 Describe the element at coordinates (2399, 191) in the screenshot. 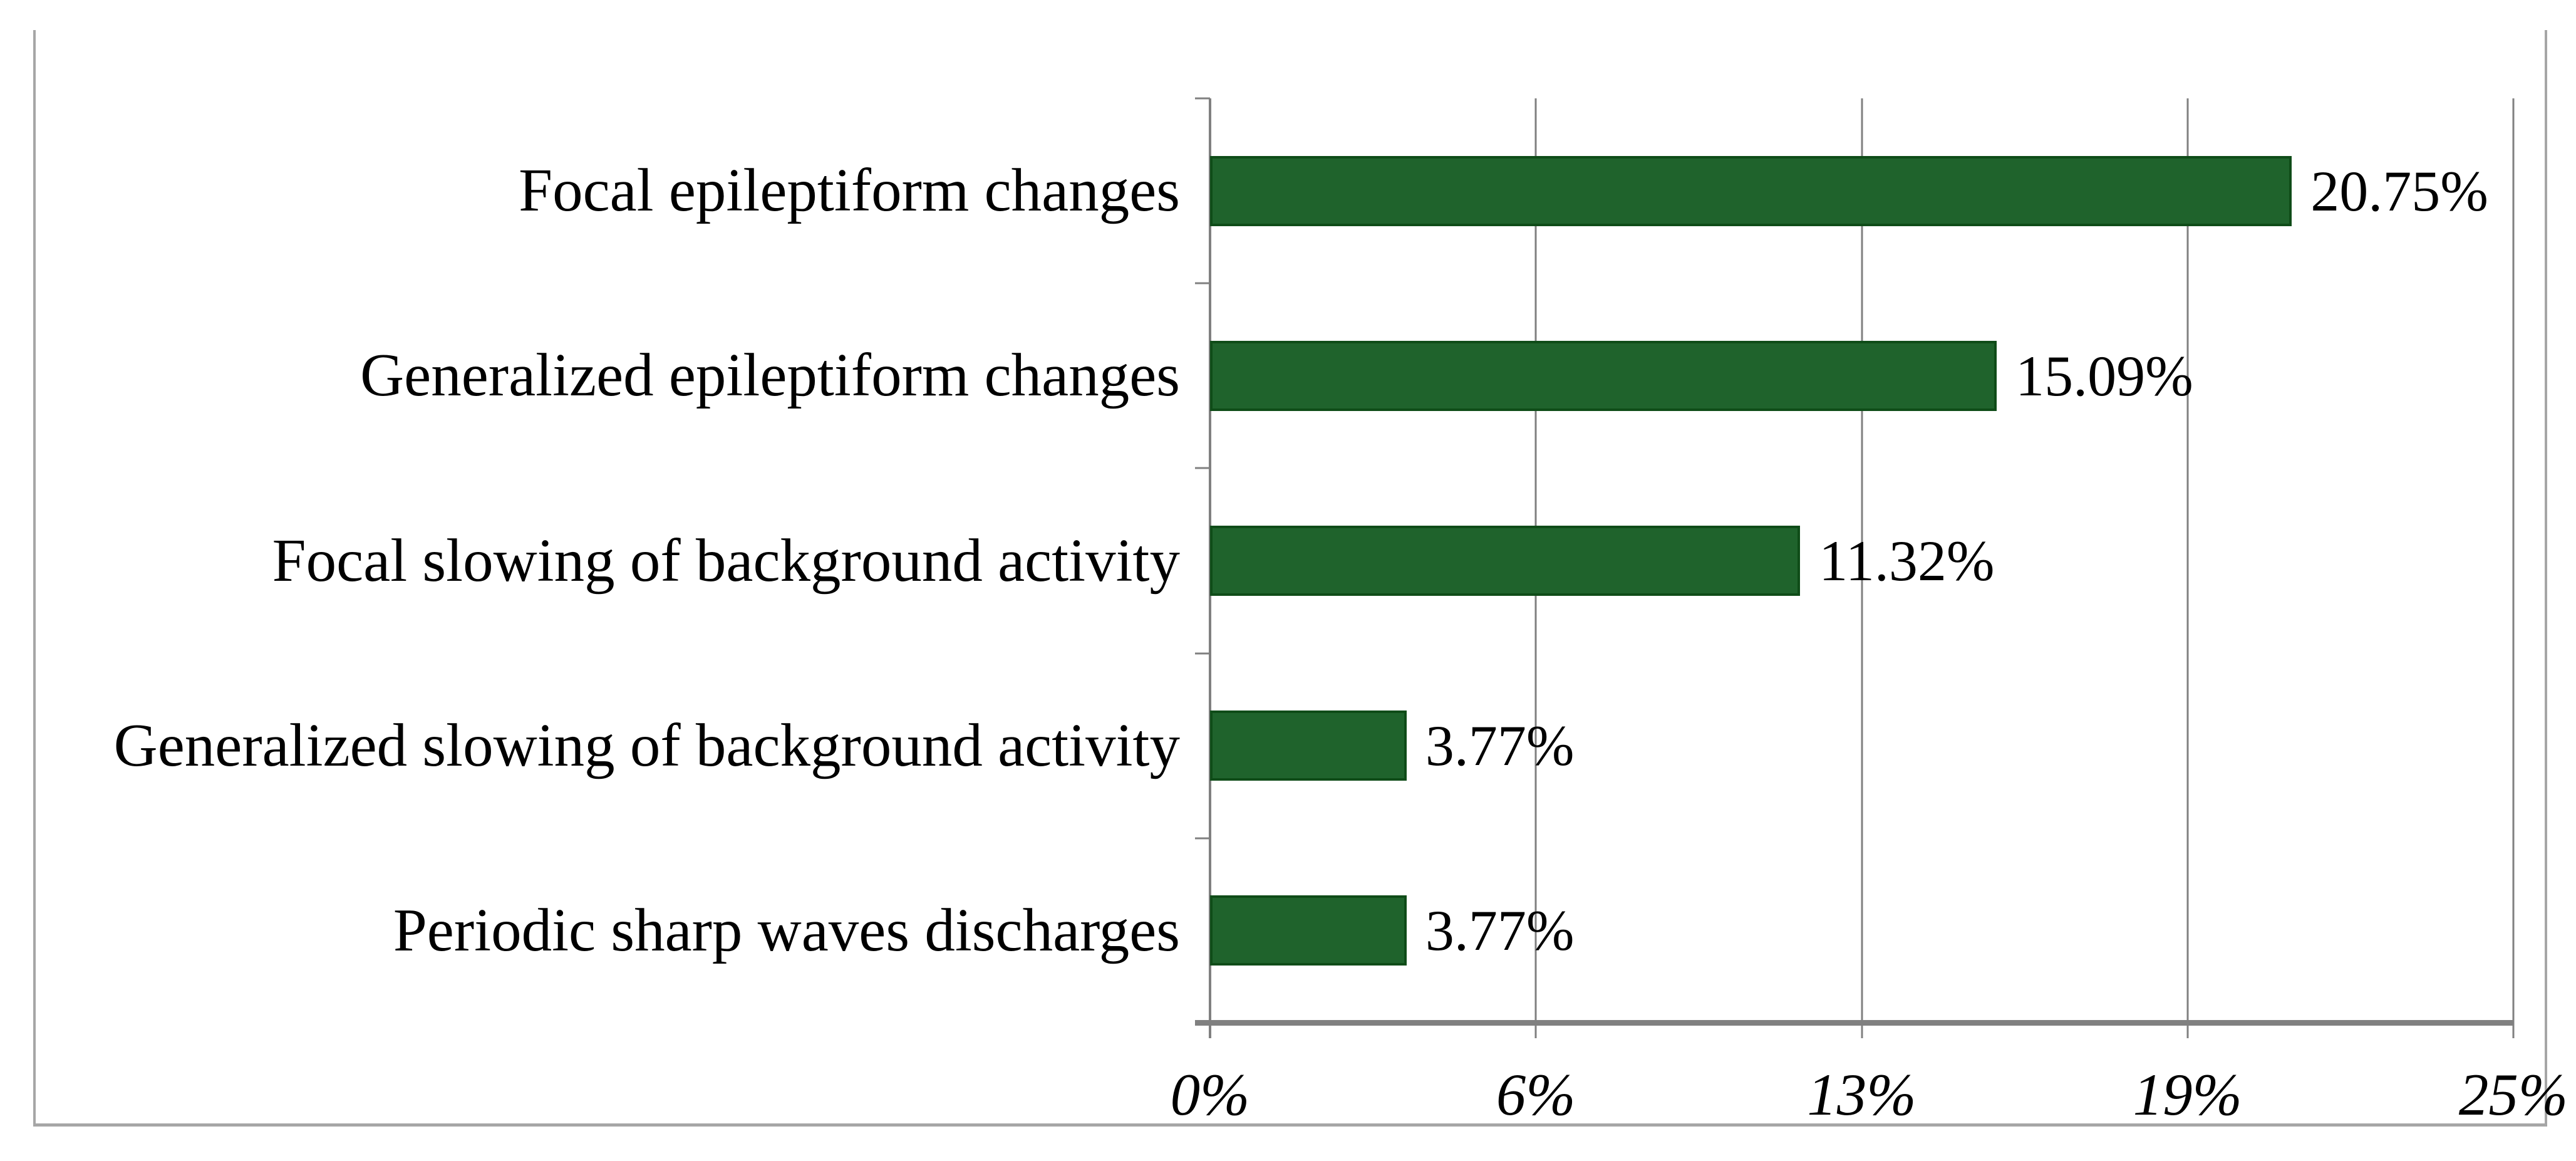

I see `bar-value-label: 20.75%` at that location.